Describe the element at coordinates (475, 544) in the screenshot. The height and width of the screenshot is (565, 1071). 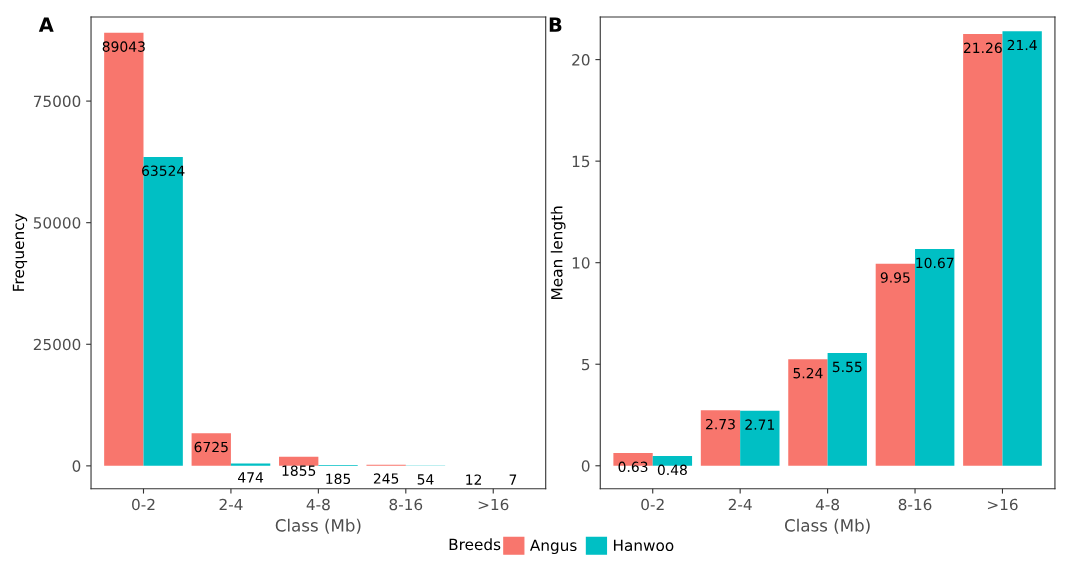
I see `legend-title: Breeds` at that location.